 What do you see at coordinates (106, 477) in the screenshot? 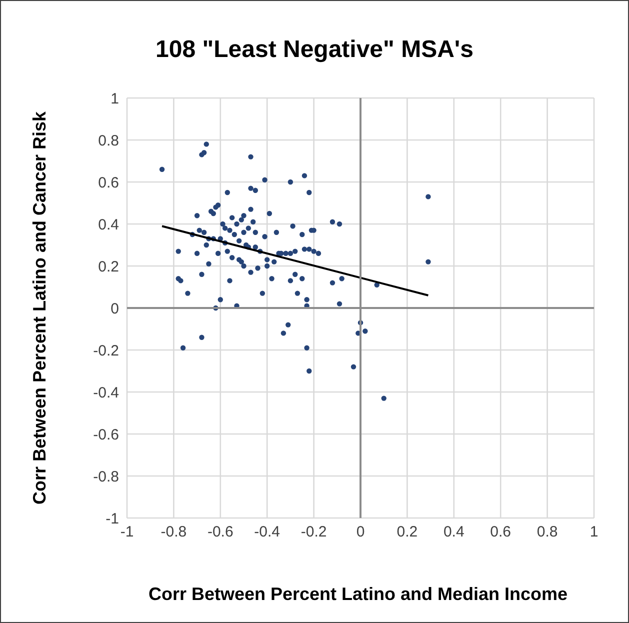
I see `y-tick-label: -0.8` at bounding box center [106, 477].